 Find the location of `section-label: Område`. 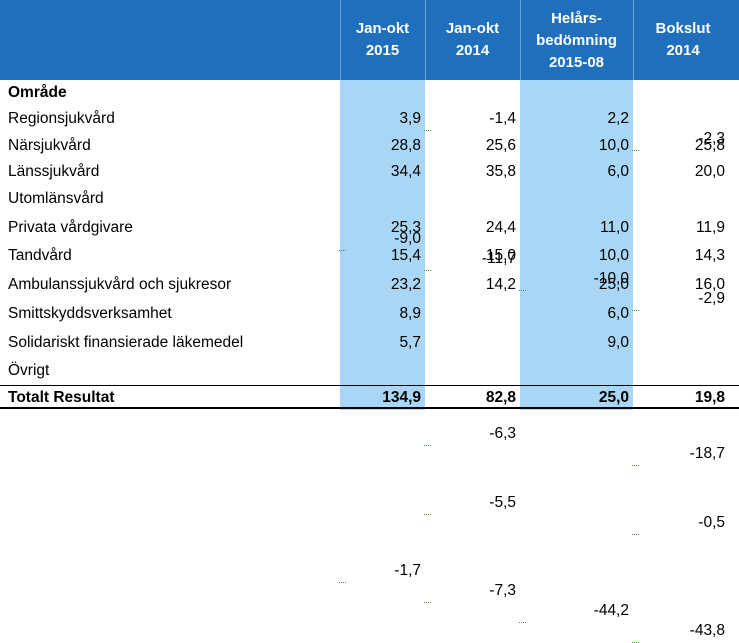

section-label: Område is located at coordinates (37, 92).